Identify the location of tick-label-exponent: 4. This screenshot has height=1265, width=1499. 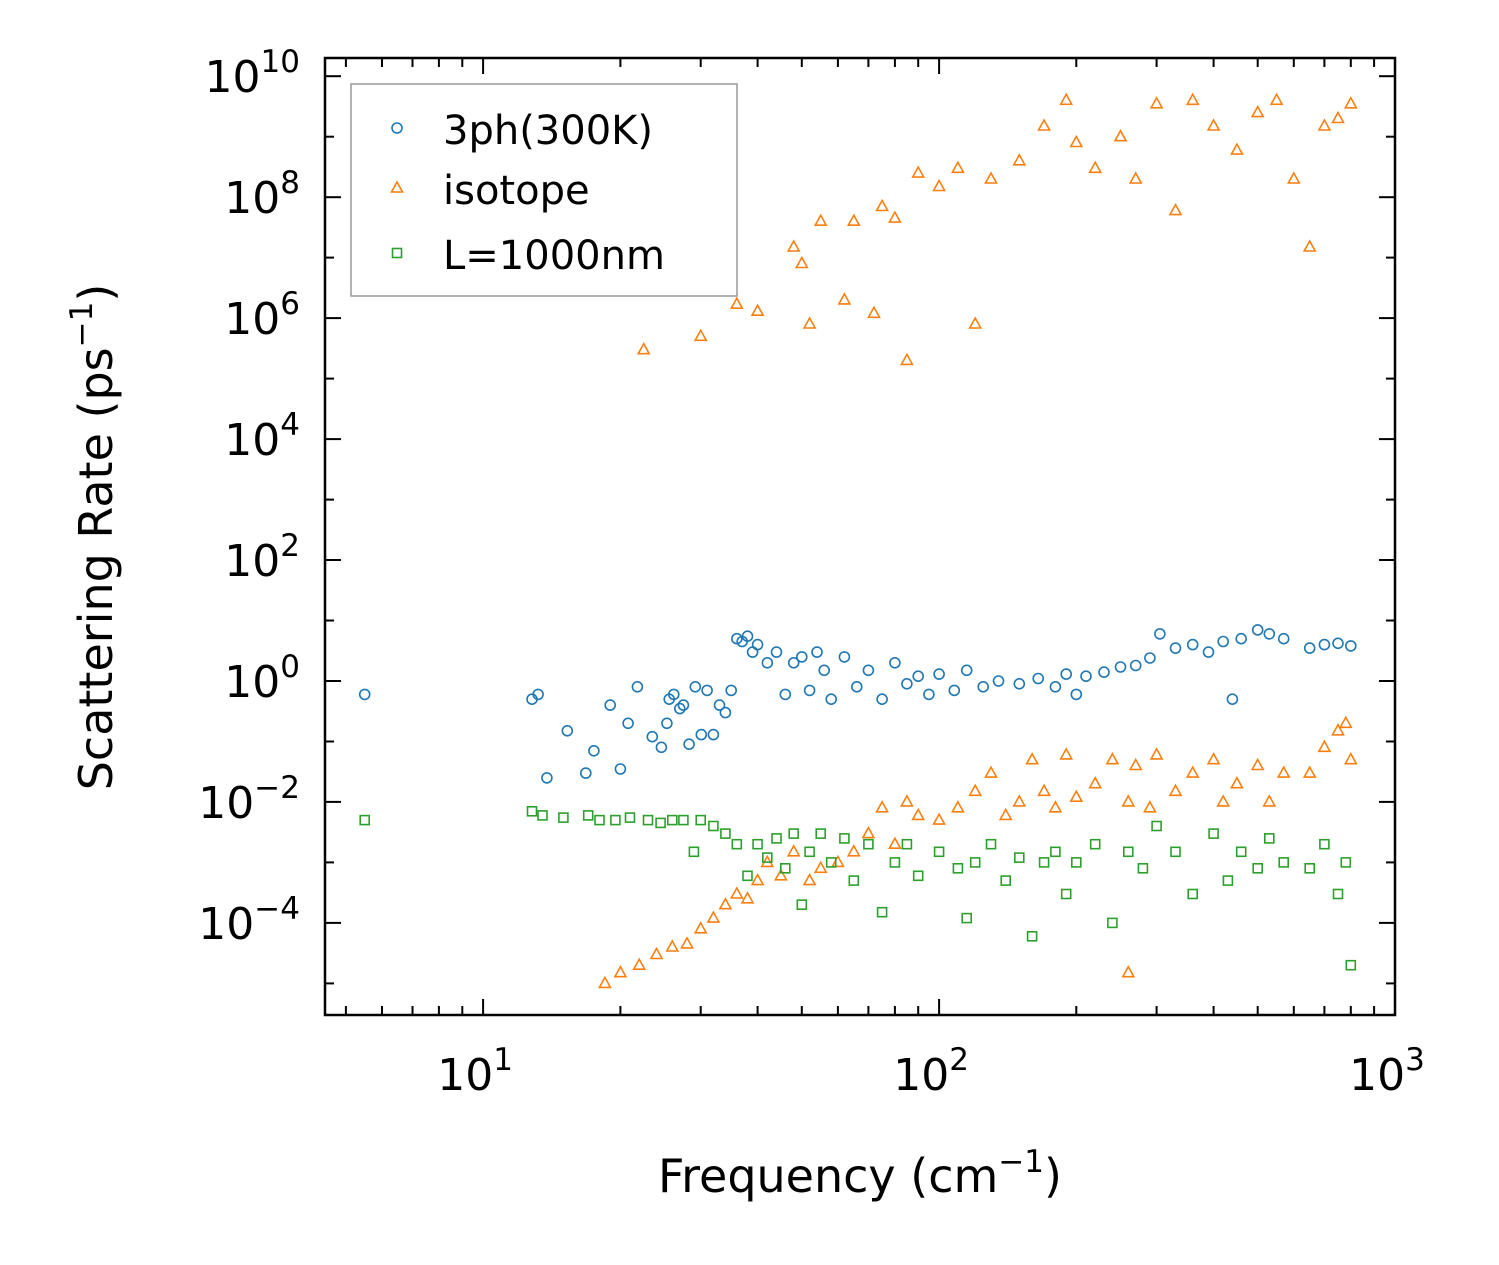
(290, 425).